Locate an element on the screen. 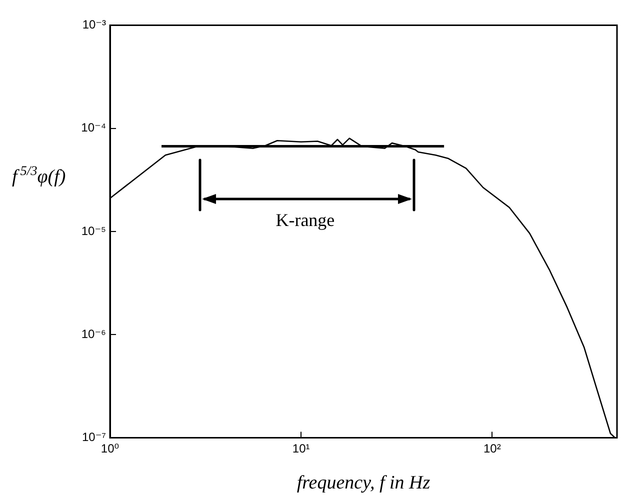 The width and height of the screenshot is (621, 499). y-tick-label: 10⁻⁴ is located at coordinates (93, 127).